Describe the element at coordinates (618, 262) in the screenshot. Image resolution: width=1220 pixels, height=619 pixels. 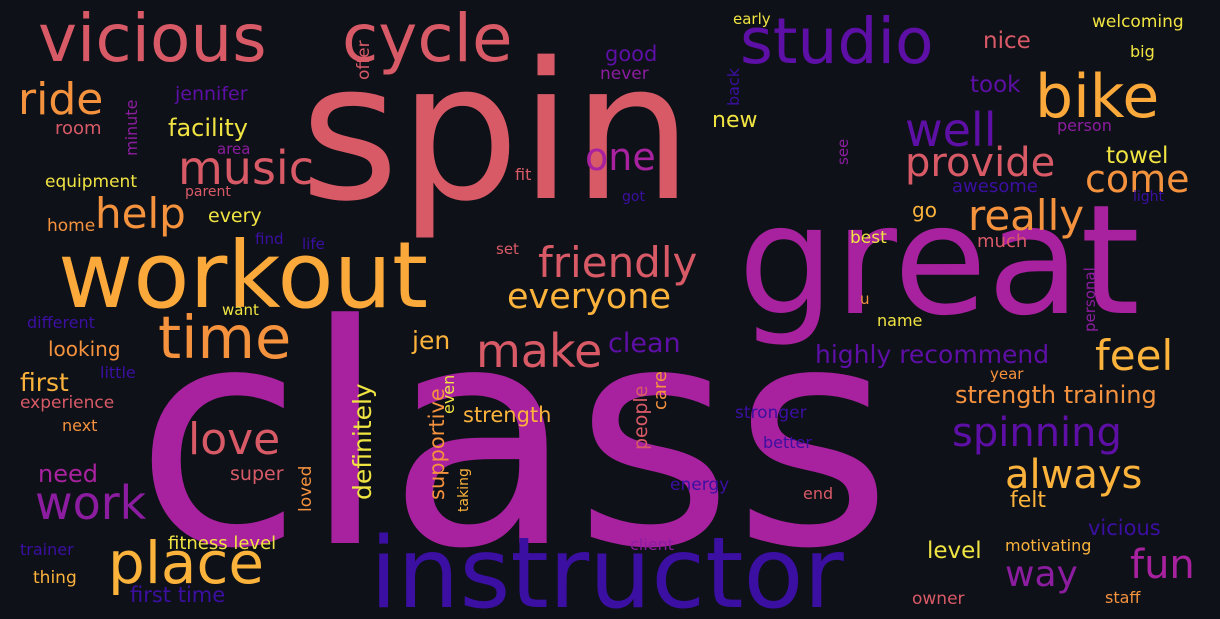
I see `word-friendly: friendly` at that location.